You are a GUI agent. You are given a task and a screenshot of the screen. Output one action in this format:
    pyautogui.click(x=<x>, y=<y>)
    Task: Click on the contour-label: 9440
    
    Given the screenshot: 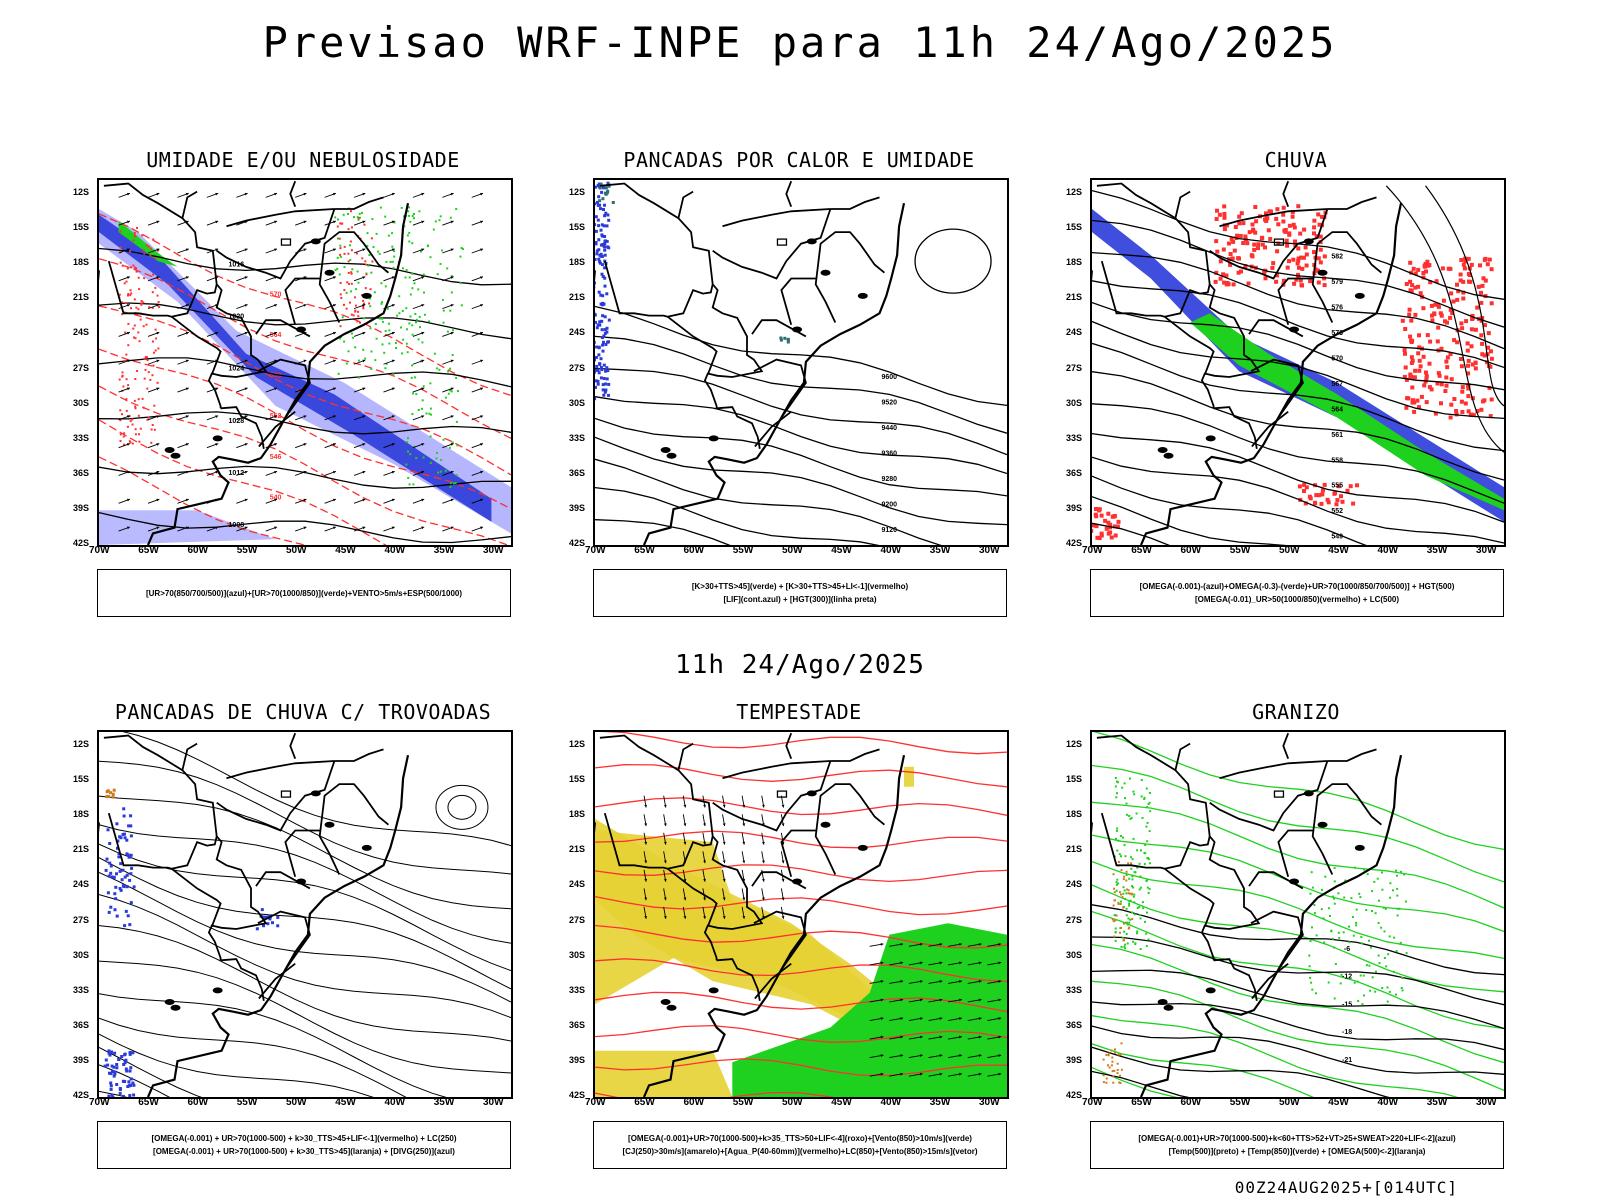 What is the action you would take?
    pyautogui.click(x=889, y=428)
    